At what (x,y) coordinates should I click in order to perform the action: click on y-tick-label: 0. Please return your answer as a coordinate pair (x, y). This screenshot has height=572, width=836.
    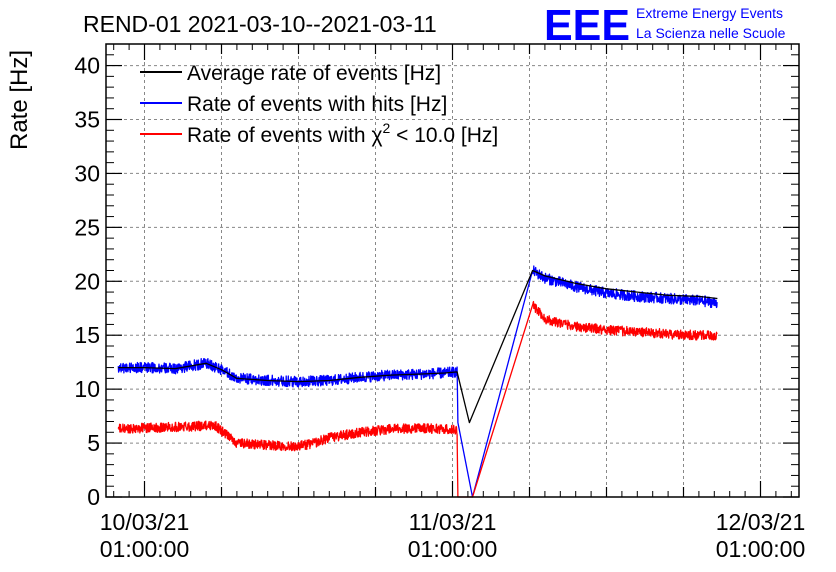
    Looking at the image, I should click on (93, 497).